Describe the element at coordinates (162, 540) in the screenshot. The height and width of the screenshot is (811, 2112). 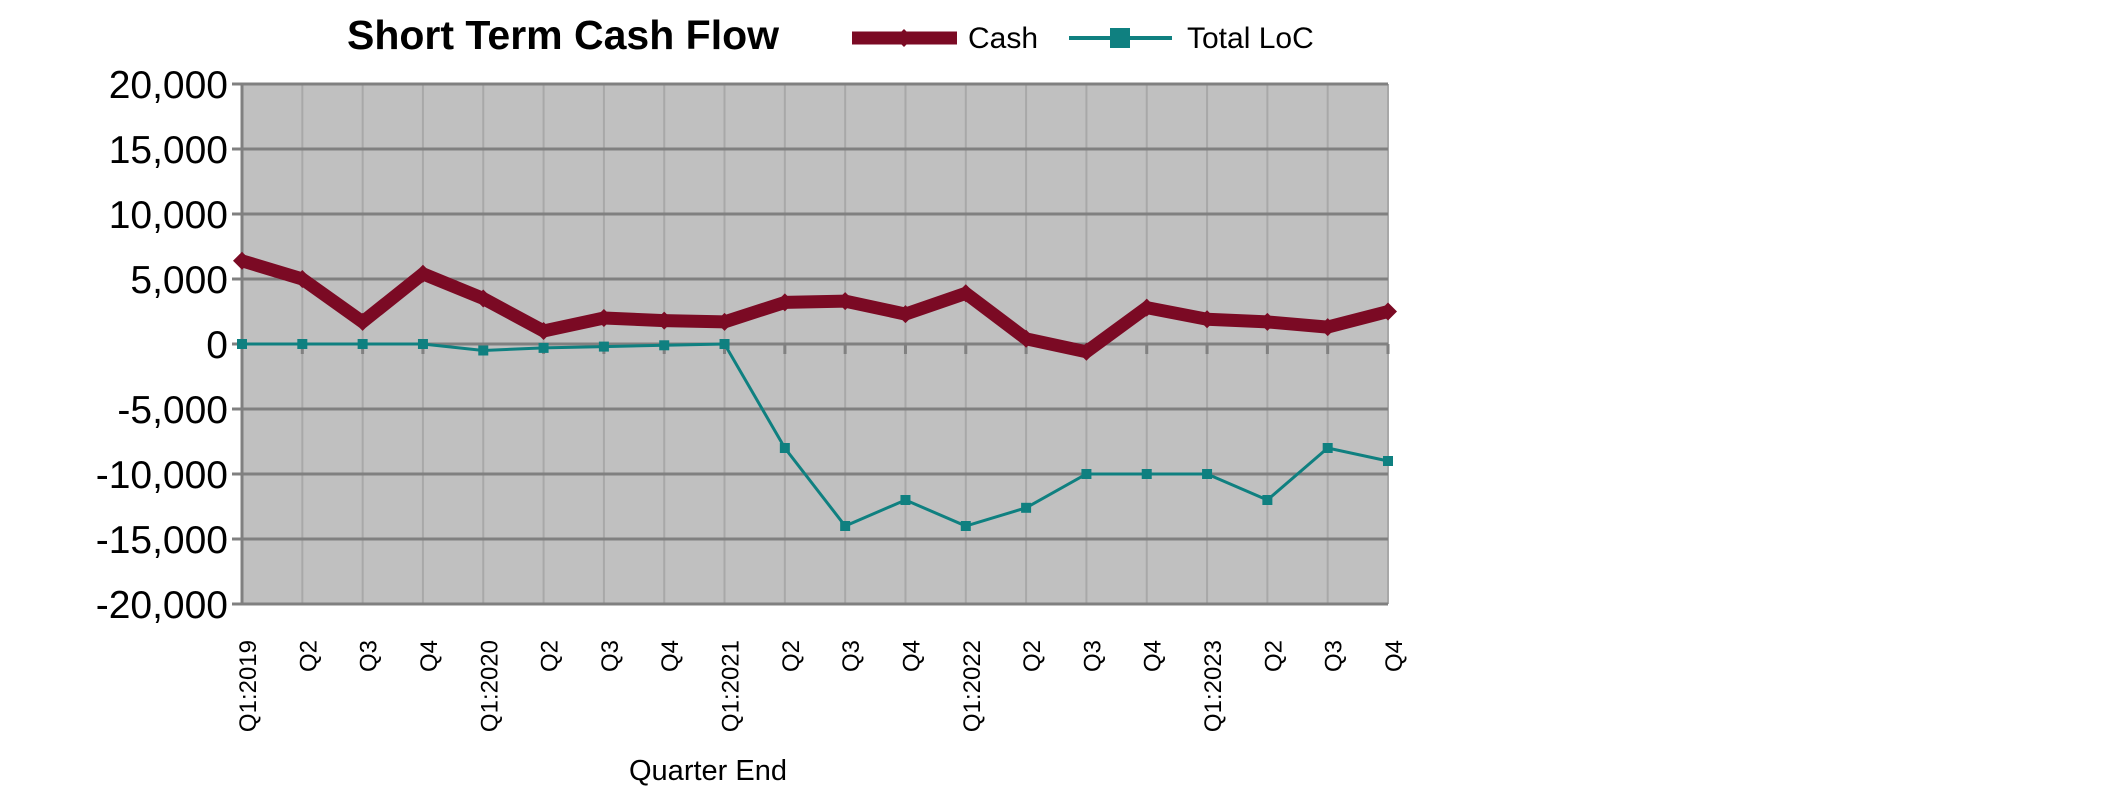
I see `y-tick-label: -15,000` at that location.